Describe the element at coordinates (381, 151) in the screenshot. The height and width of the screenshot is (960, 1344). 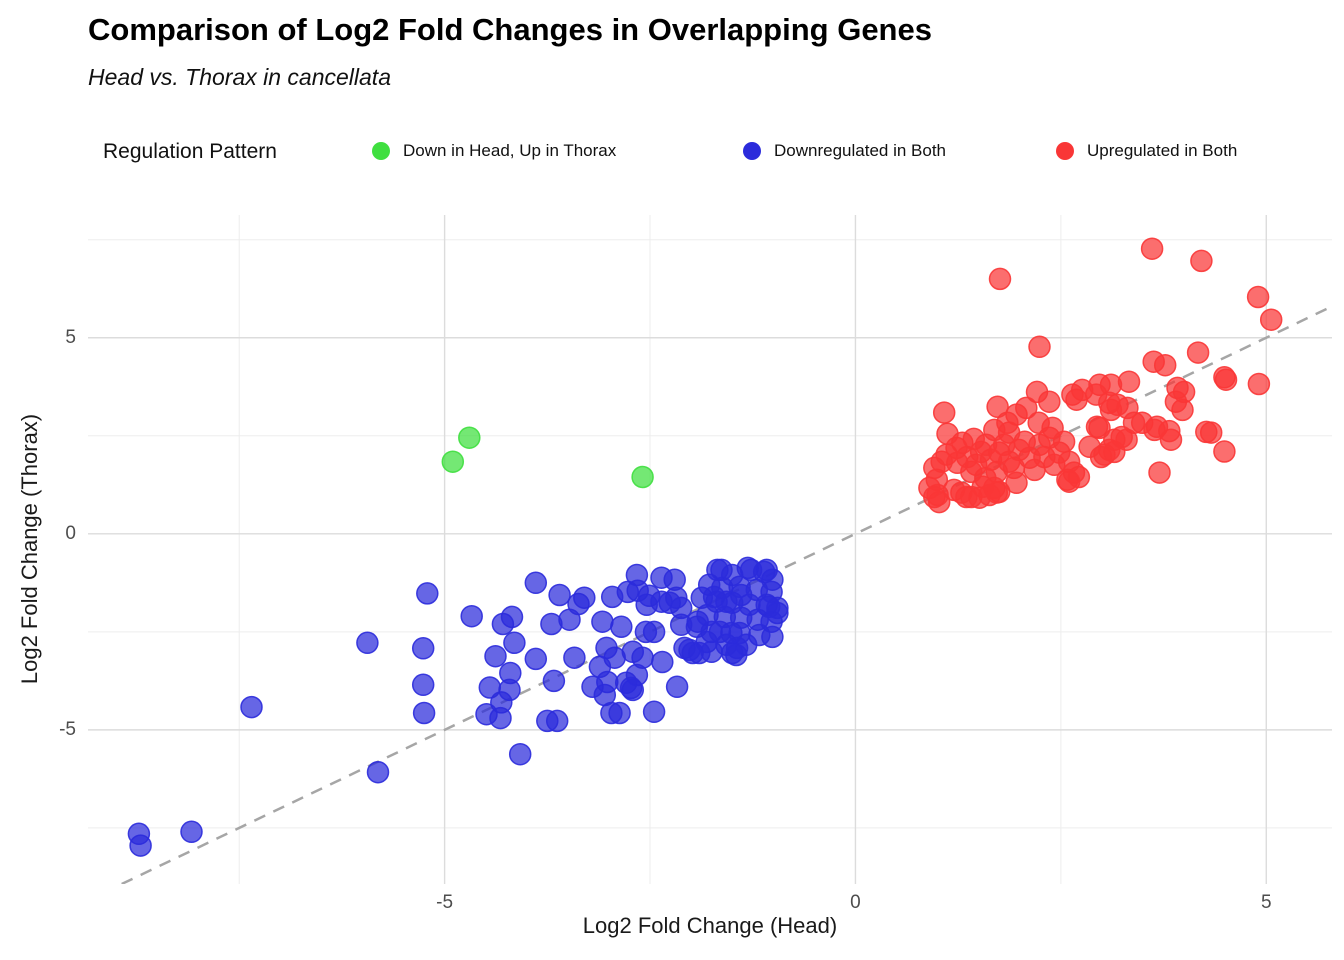
I see `green-dot-icon` at that location.